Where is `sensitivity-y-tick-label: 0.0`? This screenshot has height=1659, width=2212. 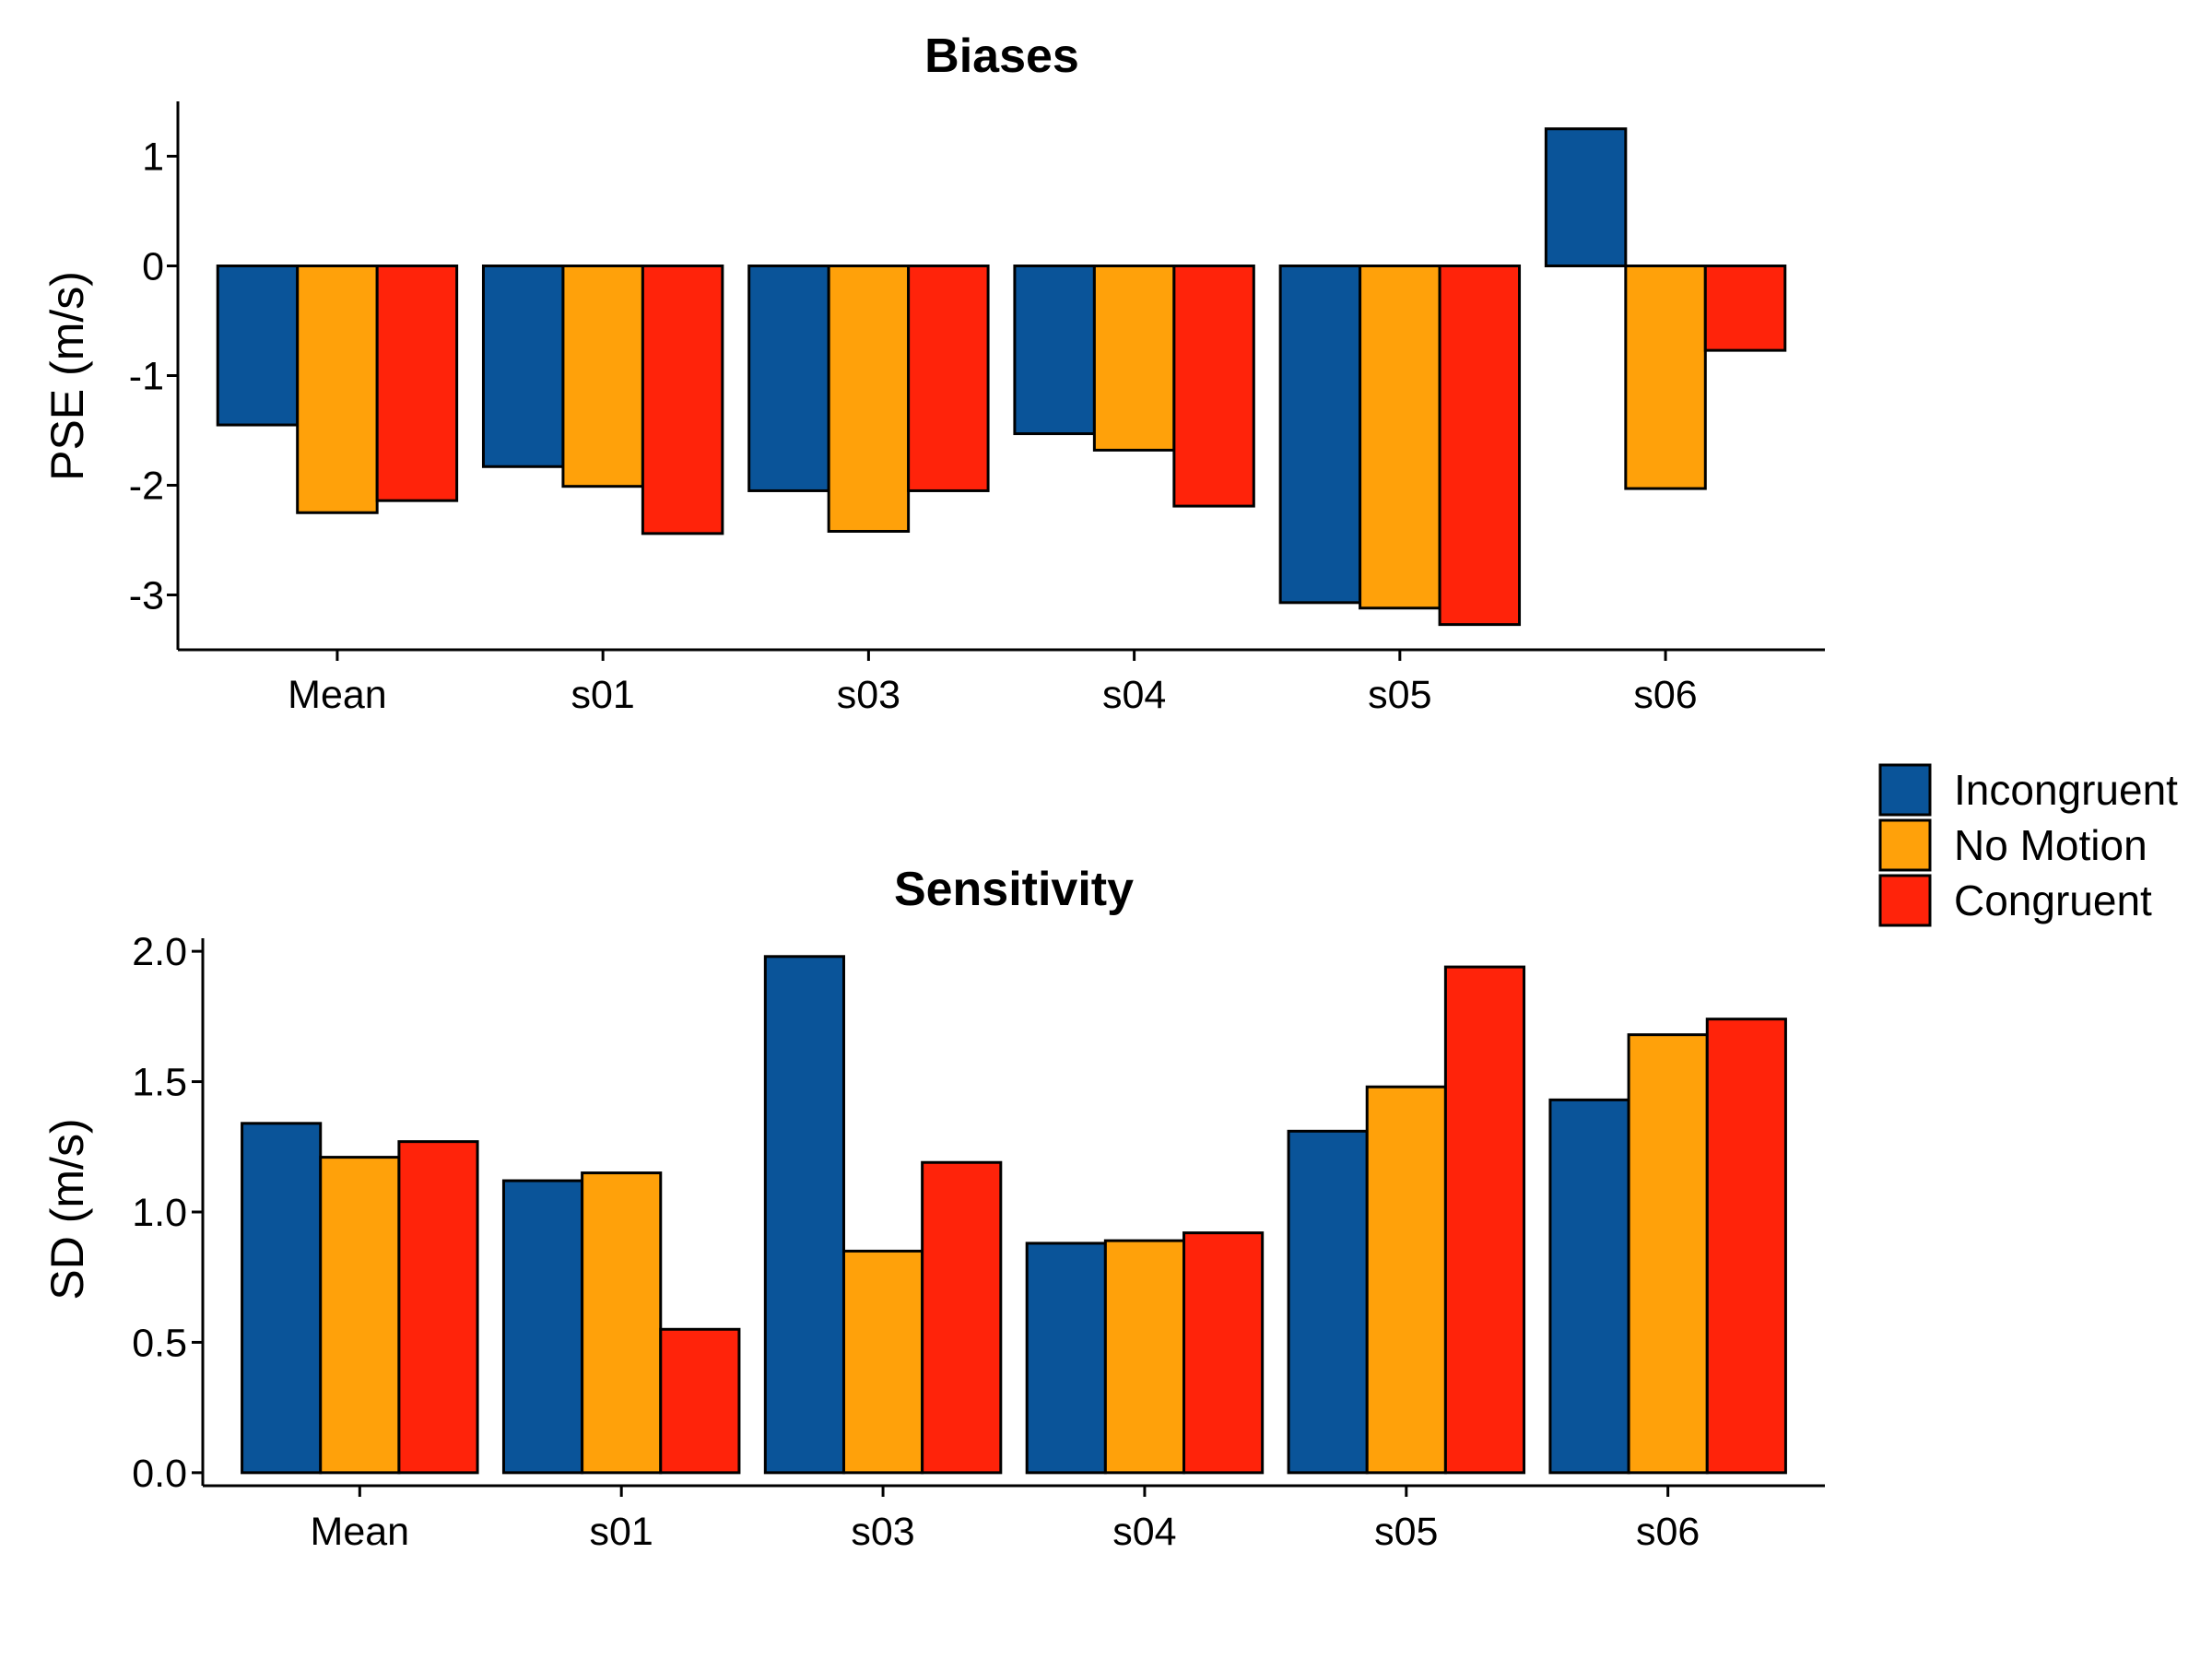
sensitivity-y-tick-label: 0.0 is located at coordinates (159, 1474).